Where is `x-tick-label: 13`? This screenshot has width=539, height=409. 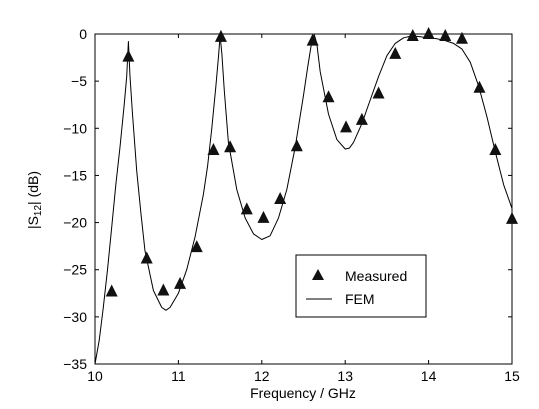
x-tick-label: 13 is located at coordinates (345, 376).